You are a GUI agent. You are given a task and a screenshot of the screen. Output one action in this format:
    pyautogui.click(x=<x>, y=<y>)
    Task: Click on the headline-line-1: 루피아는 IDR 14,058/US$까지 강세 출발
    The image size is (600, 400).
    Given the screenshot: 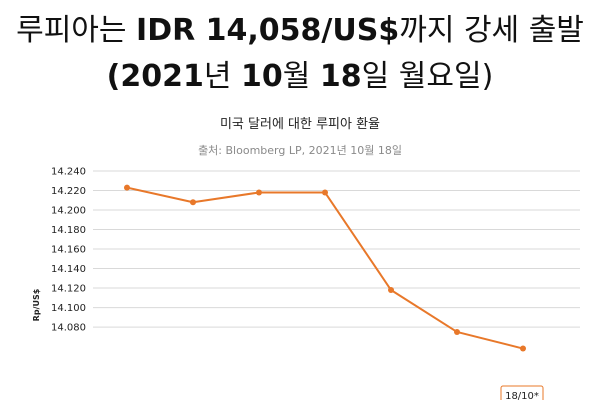 What is the action you would take?
    pyautogui.click(x=300, y=31)
    